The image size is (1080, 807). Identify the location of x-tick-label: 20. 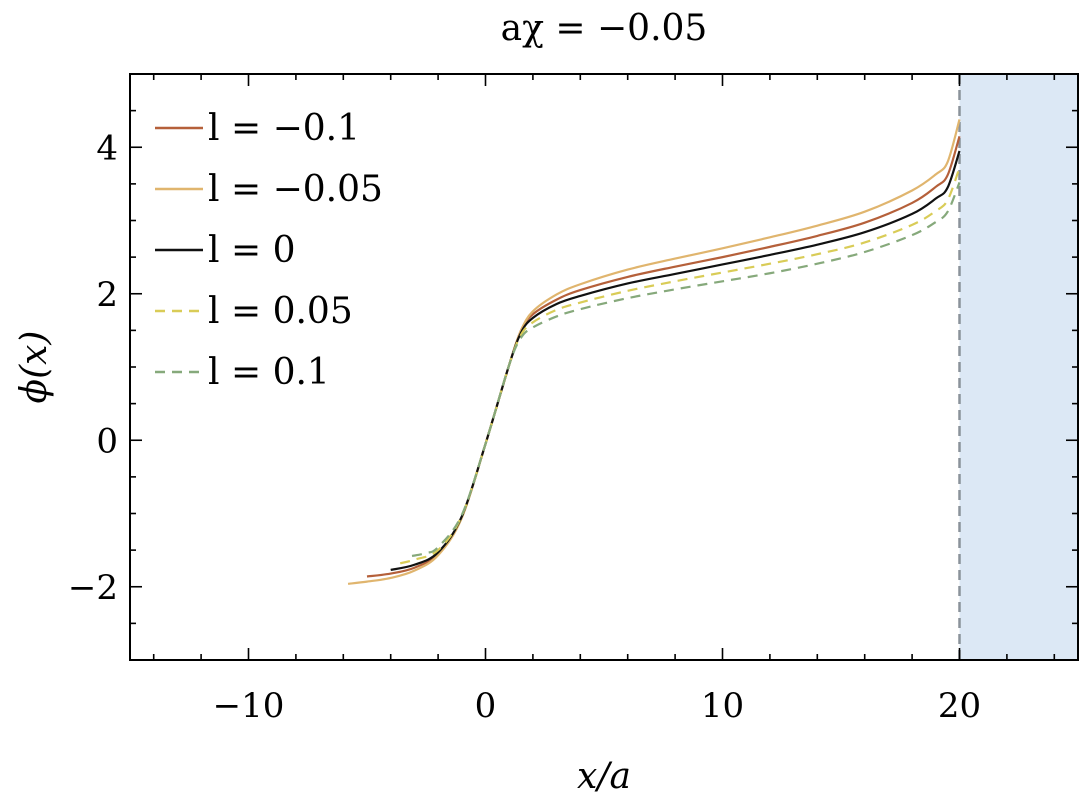
(959, 706).